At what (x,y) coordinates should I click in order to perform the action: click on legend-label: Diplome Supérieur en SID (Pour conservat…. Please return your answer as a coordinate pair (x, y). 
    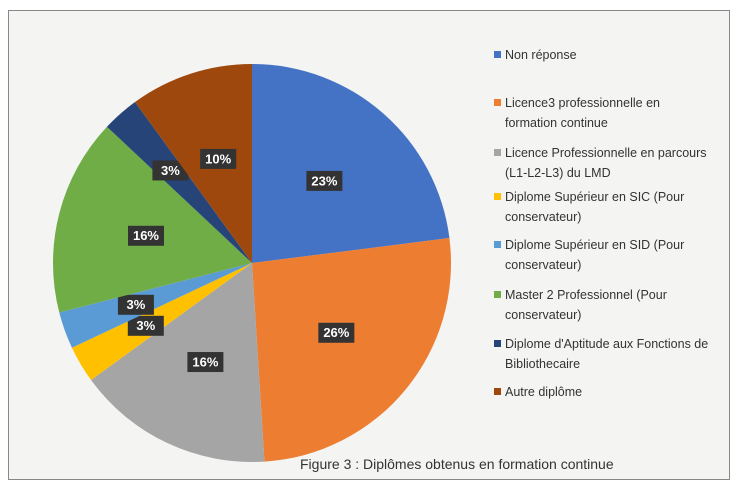
    Looking at the image, I should click on (595, 255).